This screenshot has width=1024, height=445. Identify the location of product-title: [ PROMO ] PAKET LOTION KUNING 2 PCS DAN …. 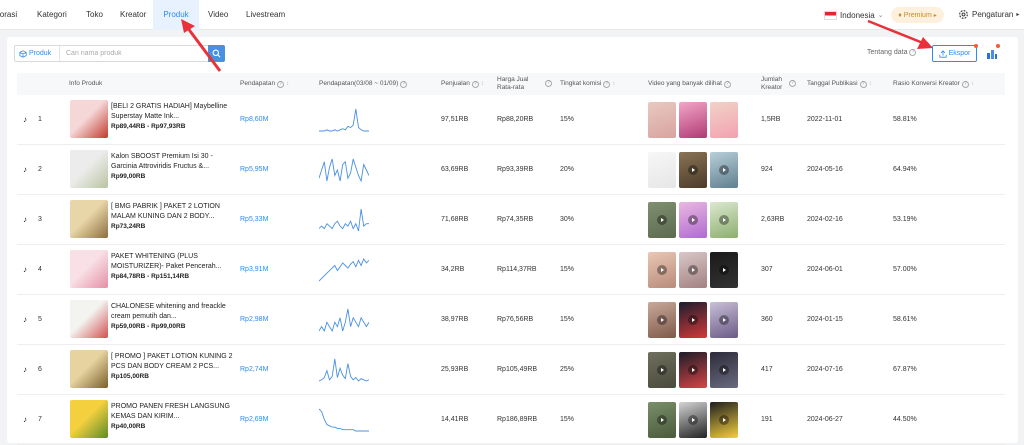
(172, 361).